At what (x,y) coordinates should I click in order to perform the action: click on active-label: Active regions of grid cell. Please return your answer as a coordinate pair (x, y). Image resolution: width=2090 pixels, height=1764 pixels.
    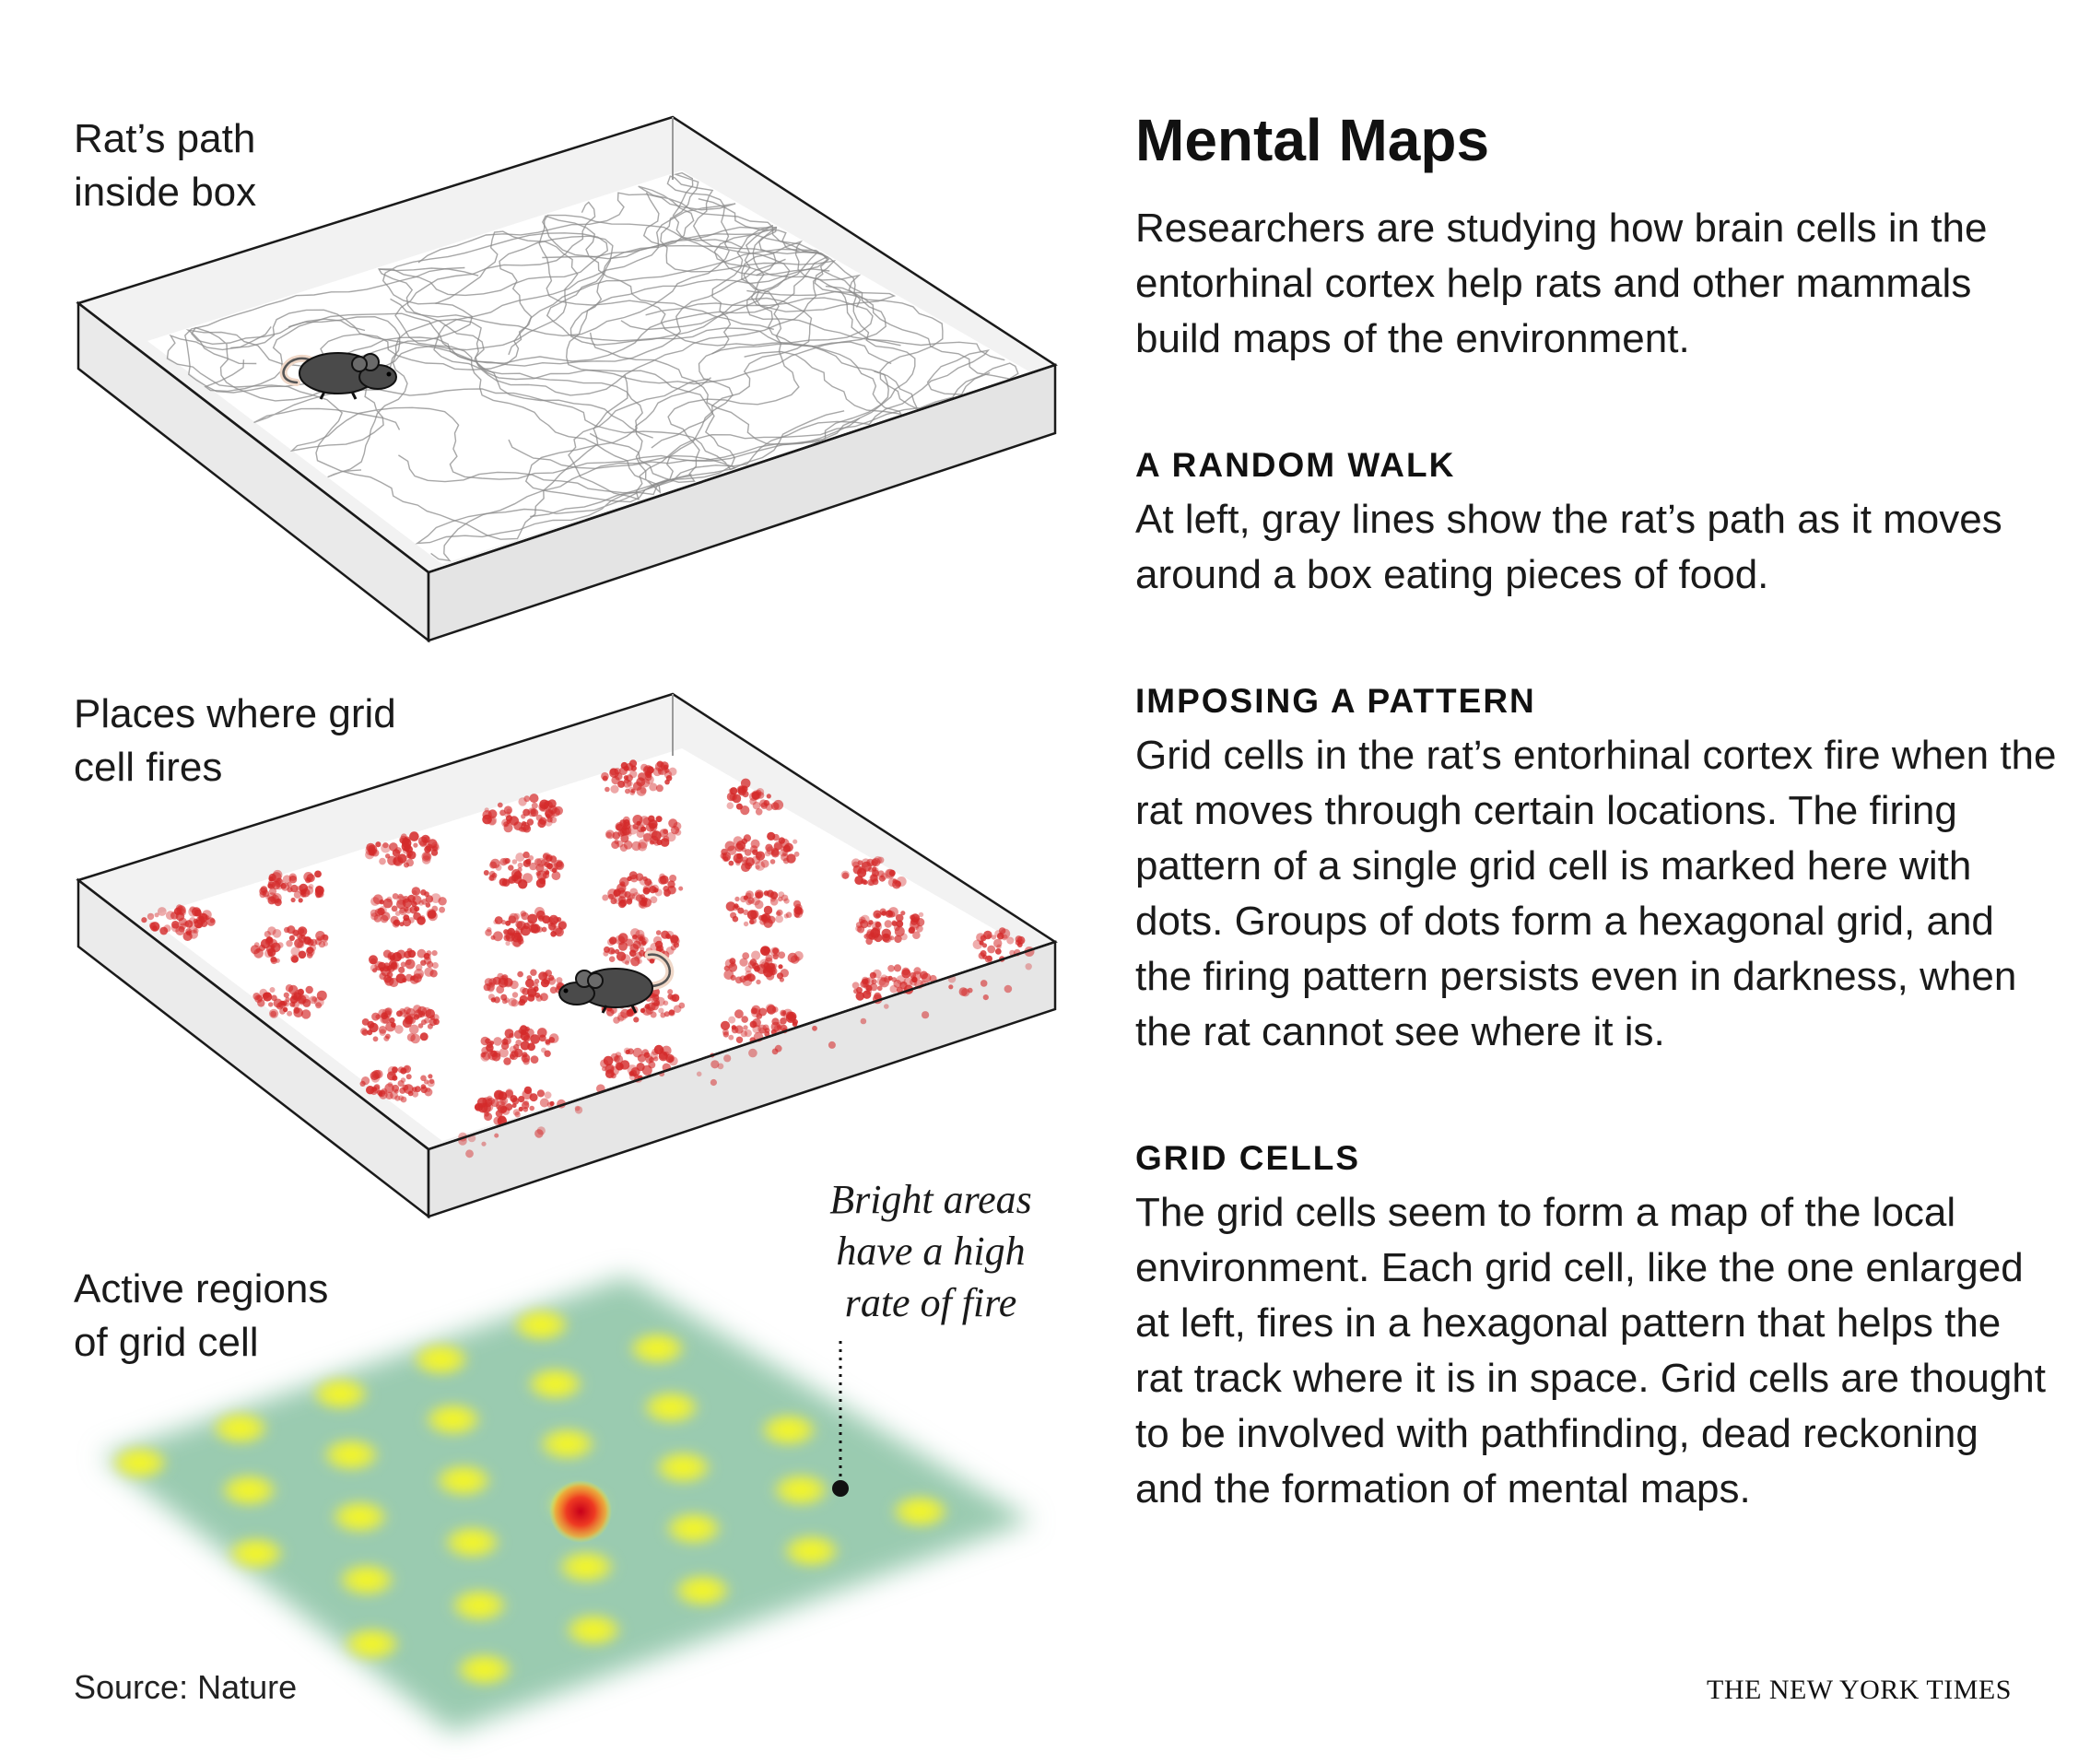
    Looking at the image, I should click on (201, 1316).